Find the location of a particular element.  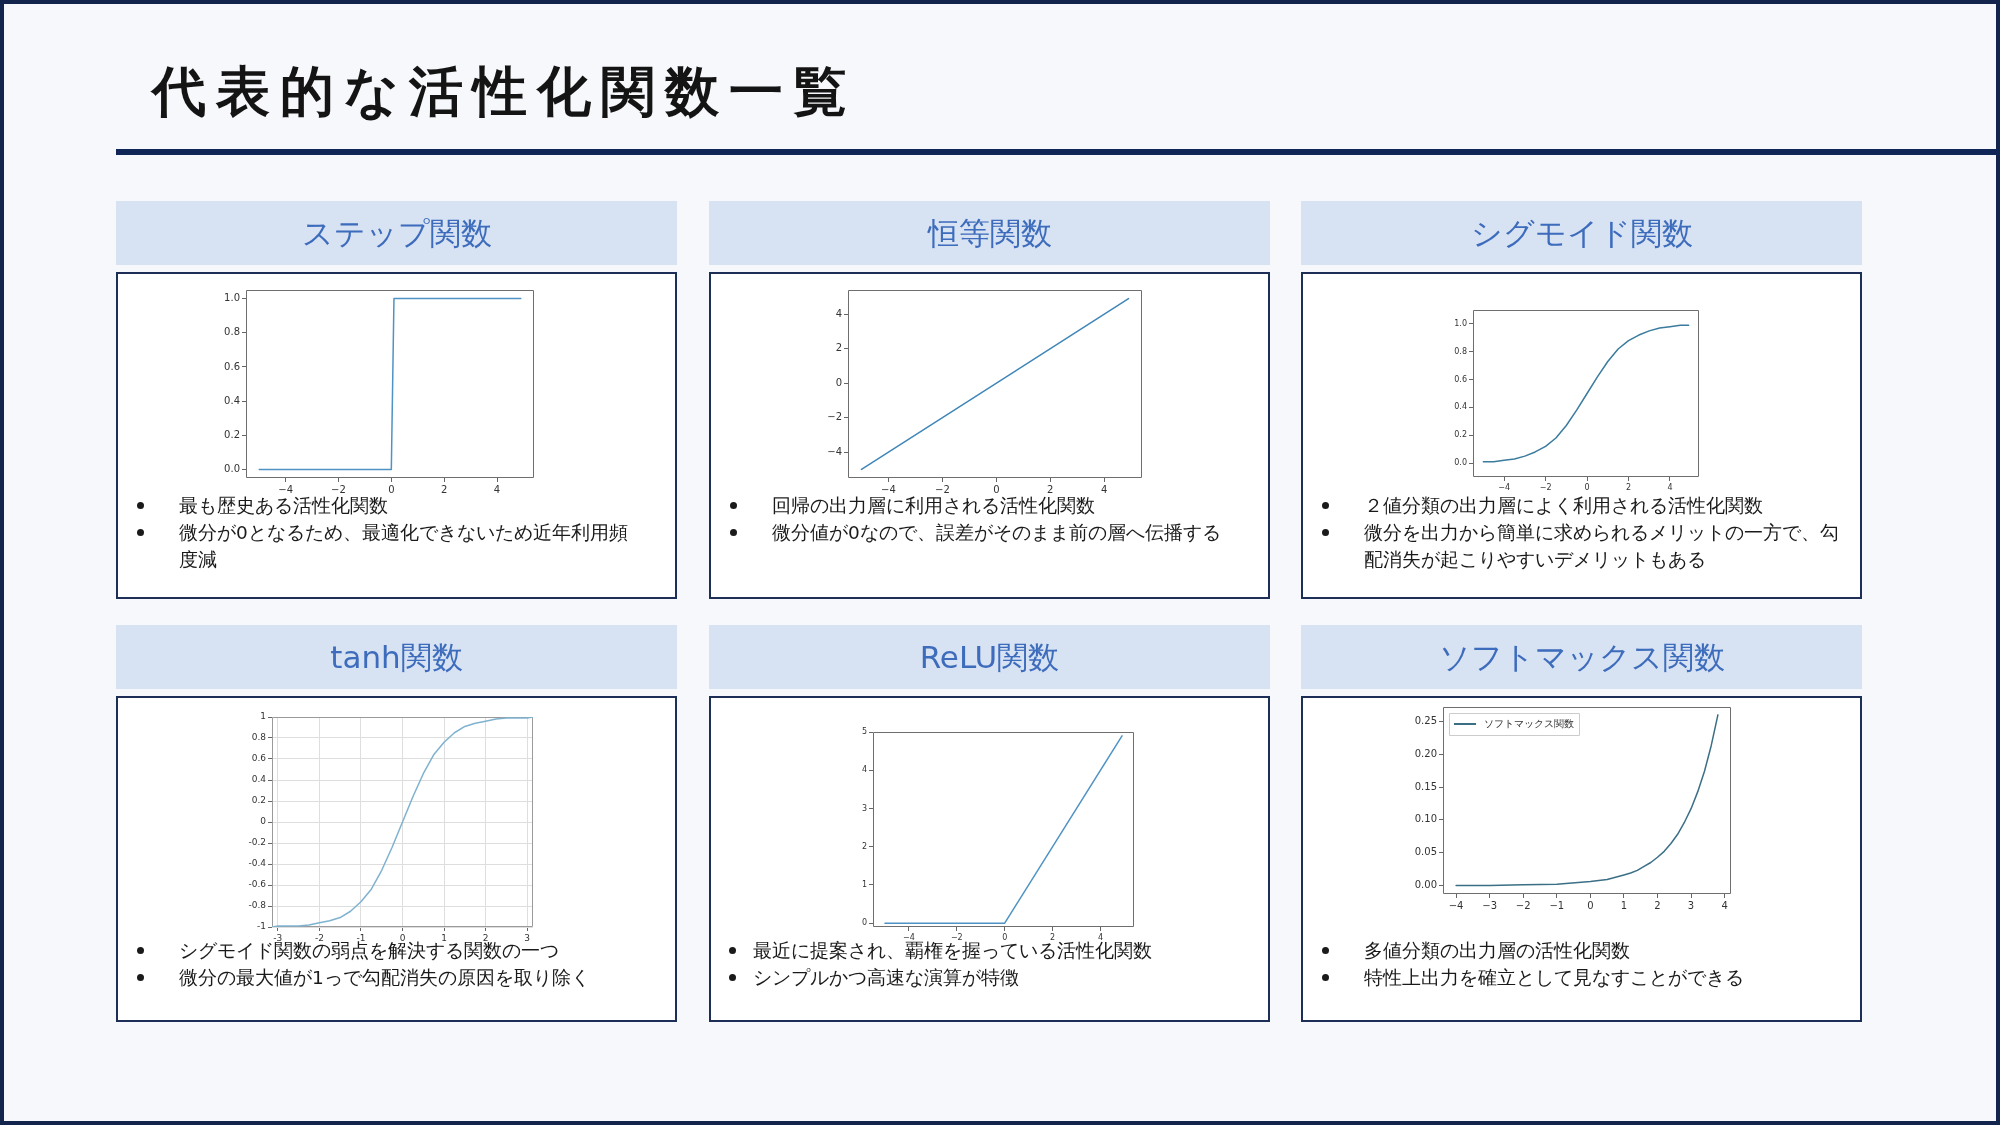

text: 代表的な活性化関数一覧 is located at coordinates (504, 92).